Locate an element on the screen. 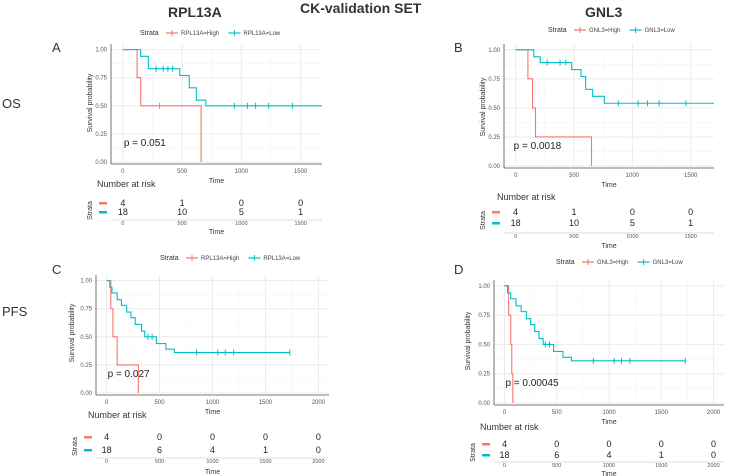 This screenshot has width=732, height=476. risk-count-high-b: 1 is located at coordinates (573, 212).